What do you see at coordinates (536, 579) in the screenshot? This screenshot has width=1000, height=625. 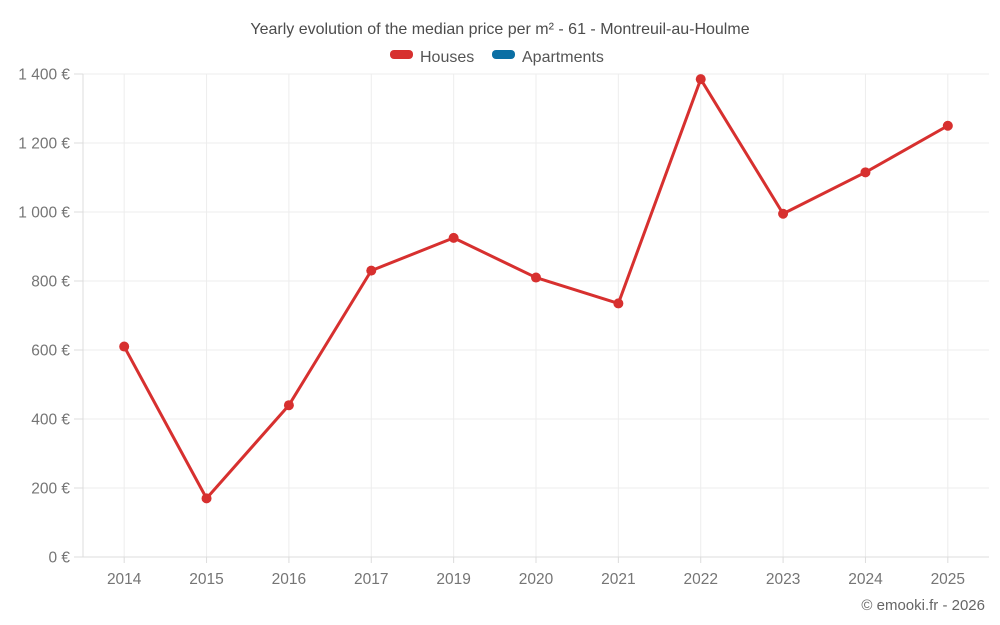 I see `x-tick-label: 2020` at bounding box center [536, 579].